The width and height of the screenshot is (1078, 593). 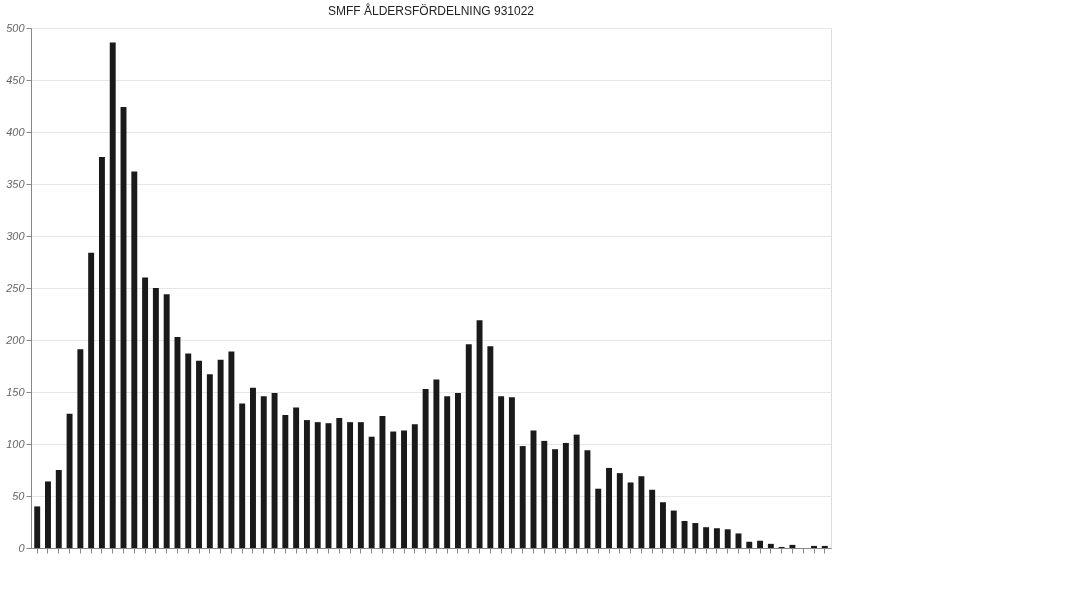 I want to click on y-tick-label: 100, so click(x=16, y=443).